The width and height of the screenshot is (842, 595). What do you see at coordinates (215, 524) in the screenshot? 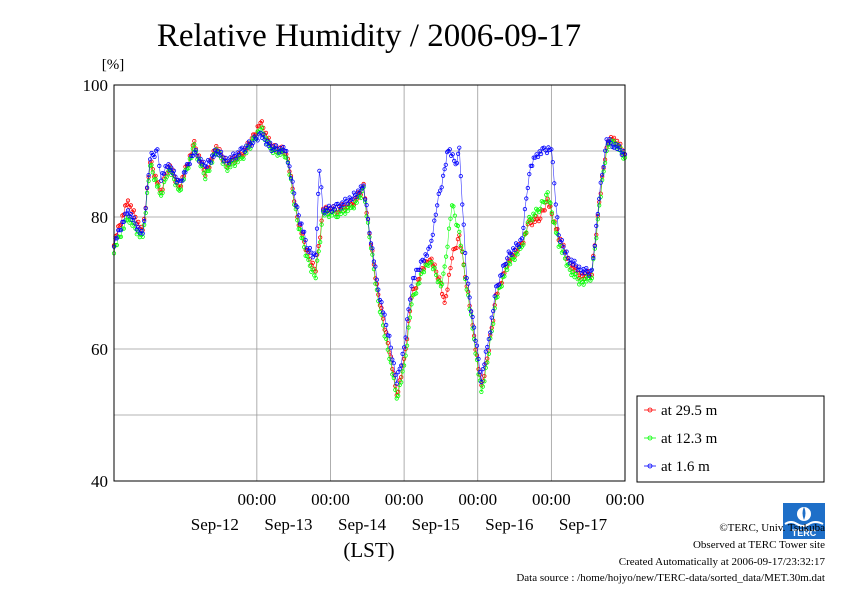
I see `x-tick-date-label: Sep-12` at bounding box center [215, 524].